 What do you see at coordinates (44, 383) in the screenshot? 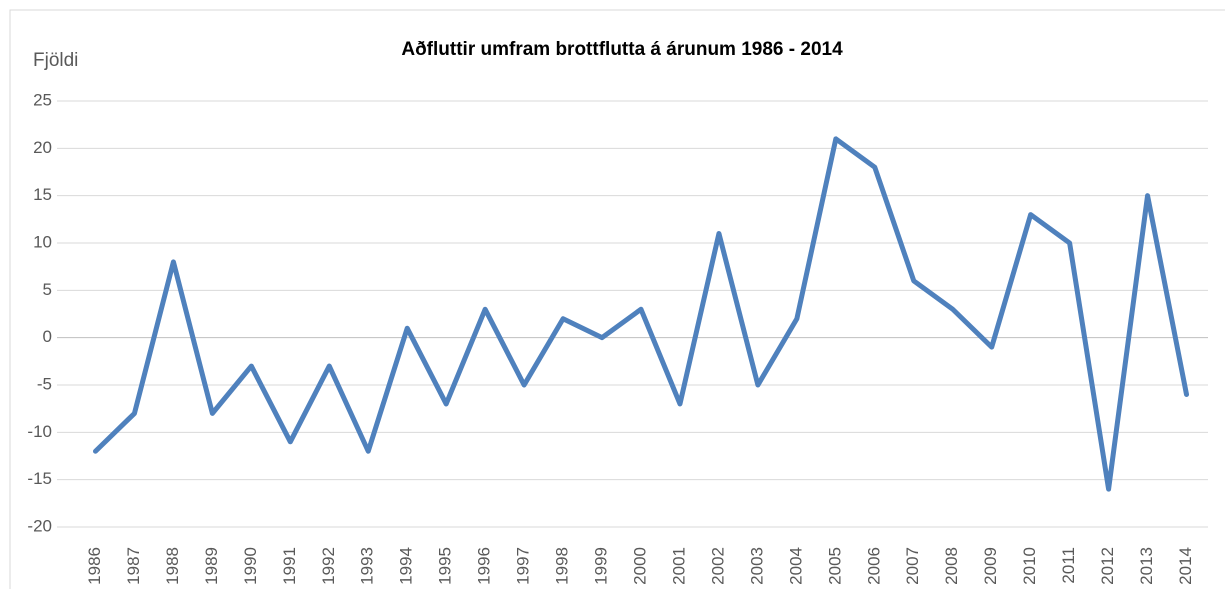
I see `y-tick-label: -5` at bounding box center [44, 383].